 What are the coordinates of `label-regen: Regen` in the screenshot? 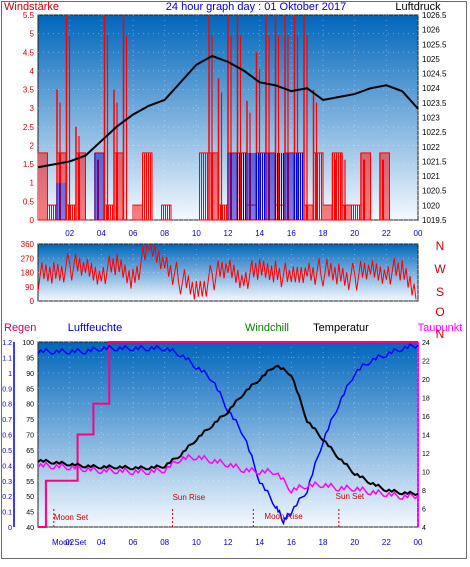 It's located at (20, 328).